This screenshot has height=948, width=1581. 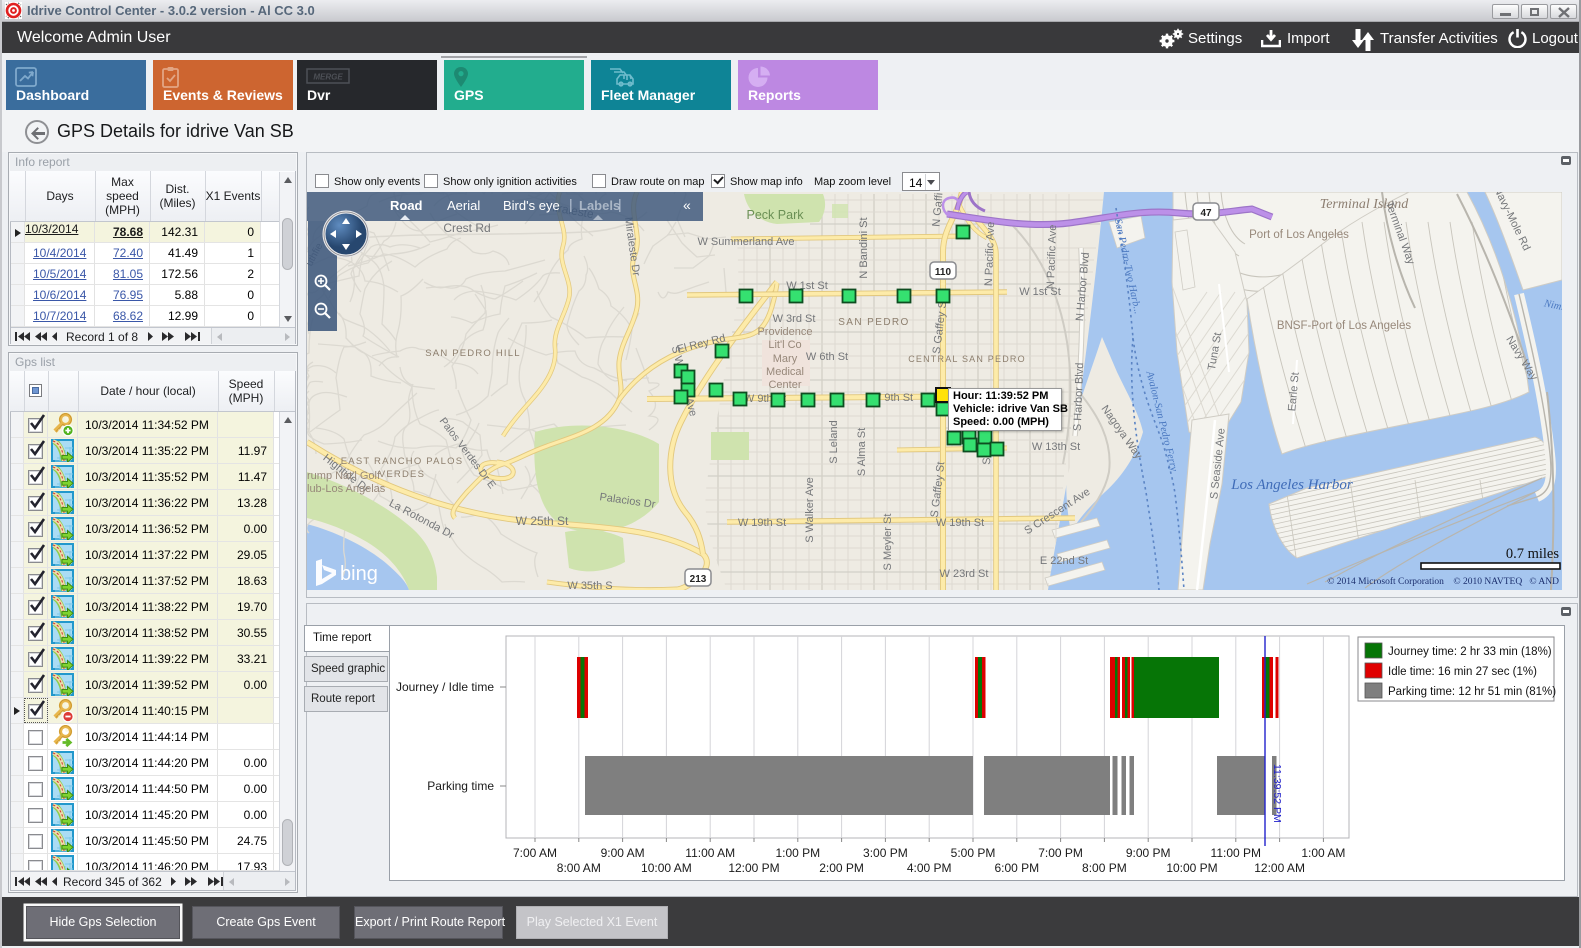 What do you see at coordinates (623, 853) in the screenshot?
I see `svg-text: 9:00 AM` at bounding box center [623, 853].